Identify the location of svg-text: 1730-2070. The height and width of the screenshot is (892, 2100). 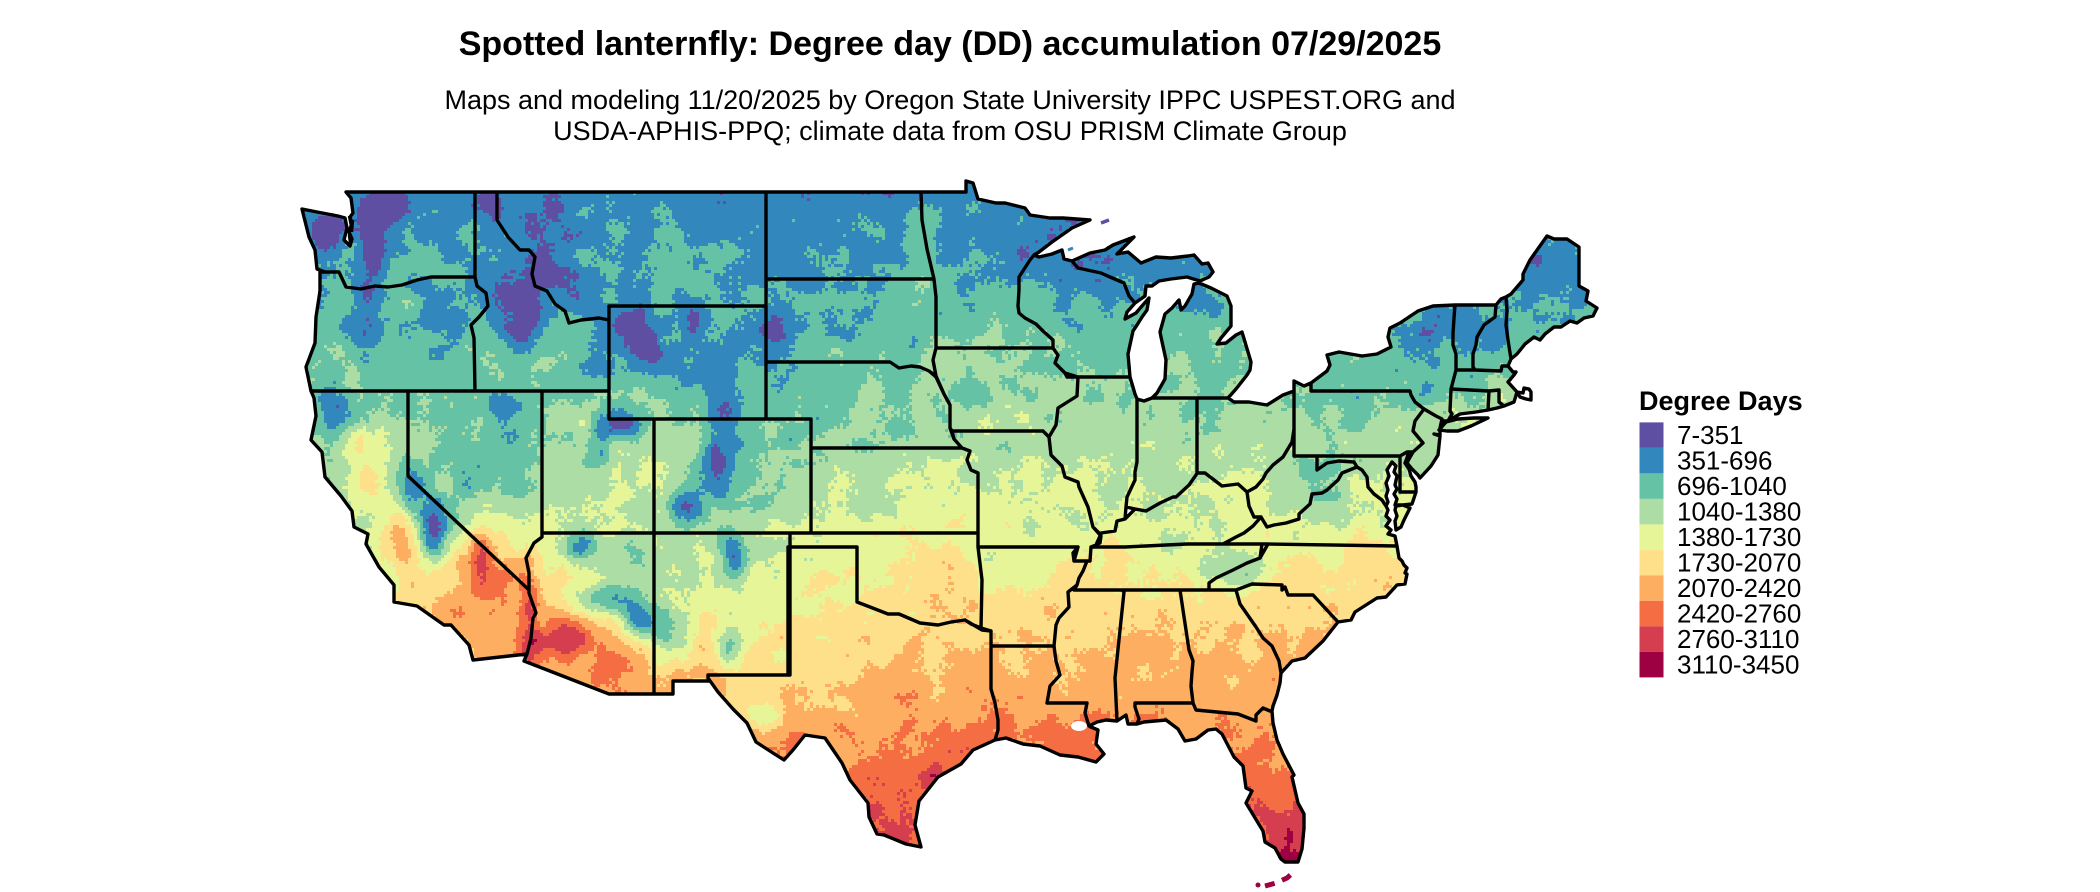
(1739, 563).